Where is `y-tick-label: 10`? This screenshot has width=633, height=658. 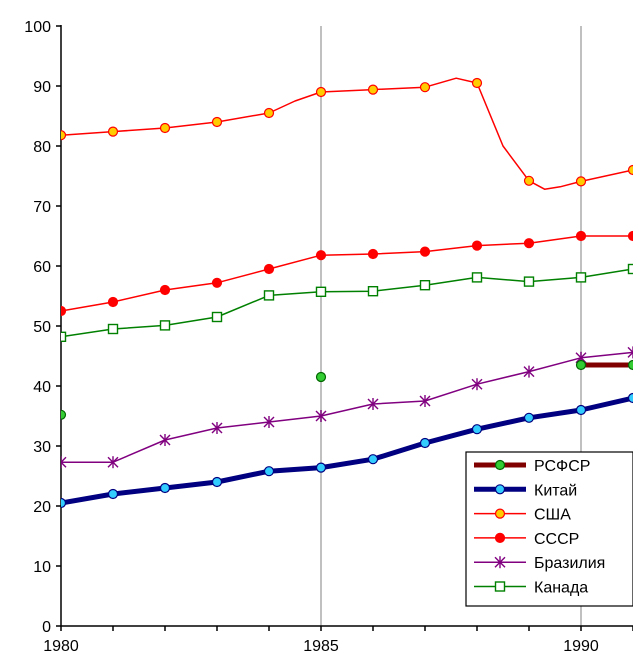 y-tick-label: 10 is located at coordinates (42, 567).